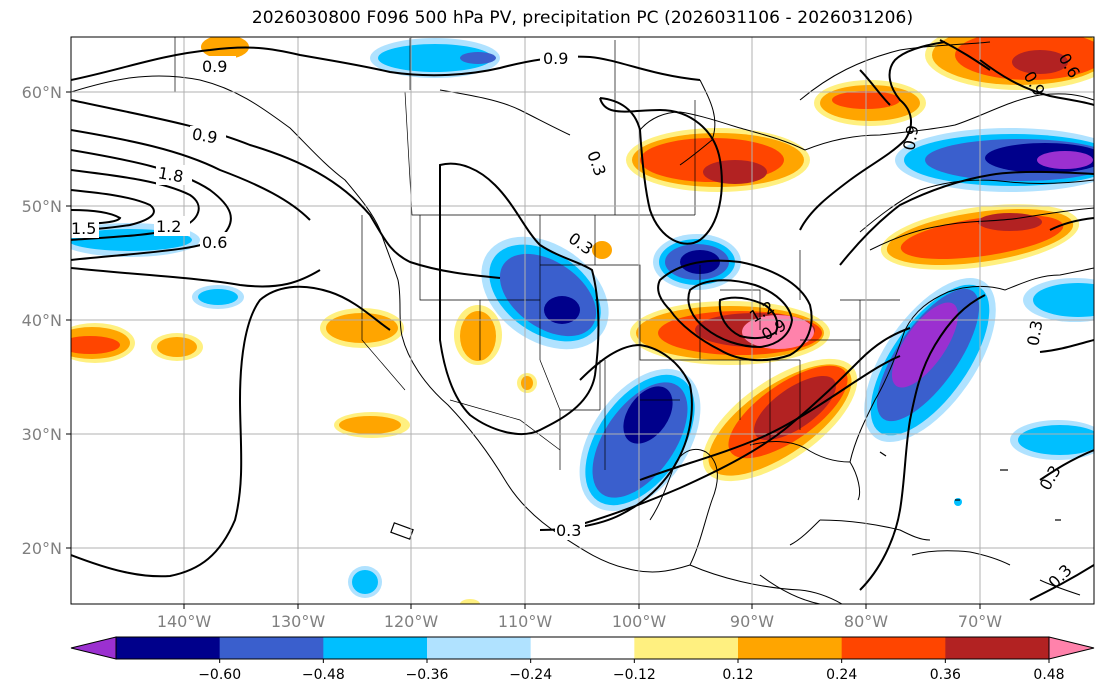 This screenshot has height=698, width=1105. Describe the element at coordinates (530, 675) in the screenshot. I see `colorbar-tick-label: −0.24` at that location.